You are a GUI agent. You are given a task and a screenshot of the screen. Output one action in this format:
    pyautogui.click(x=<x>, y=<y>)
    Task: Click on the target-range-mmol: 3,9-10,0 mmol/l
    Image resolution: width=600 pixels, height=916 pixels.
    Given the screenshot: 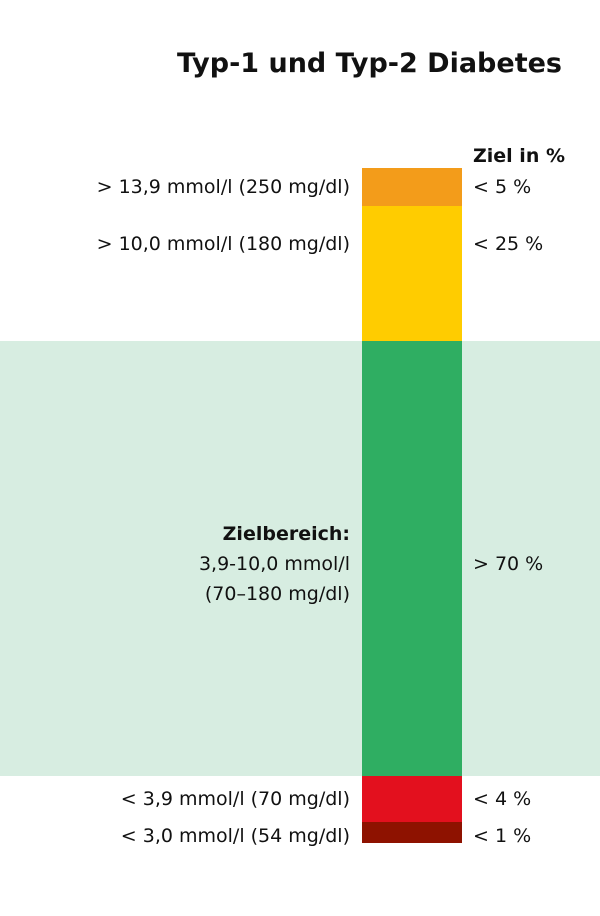 What is the action you would take?
    pyautogui.click(x=274, y=564)
    